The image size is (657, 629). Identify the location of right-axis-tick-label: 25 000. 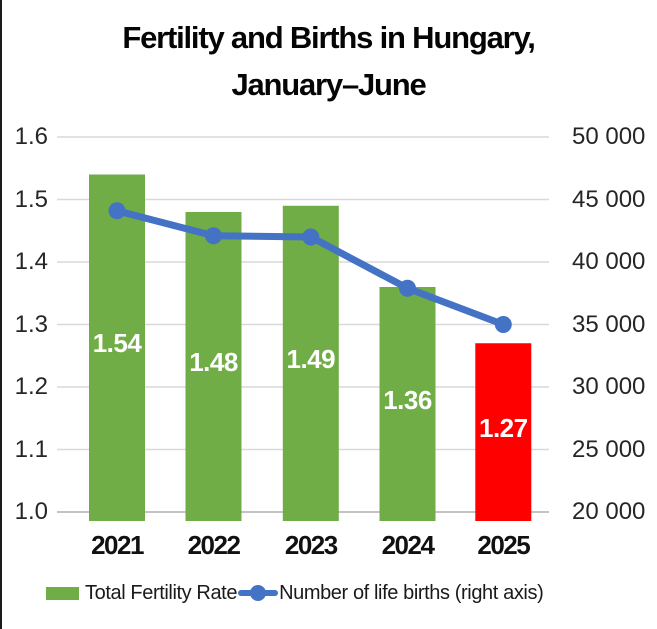
(609, 449).